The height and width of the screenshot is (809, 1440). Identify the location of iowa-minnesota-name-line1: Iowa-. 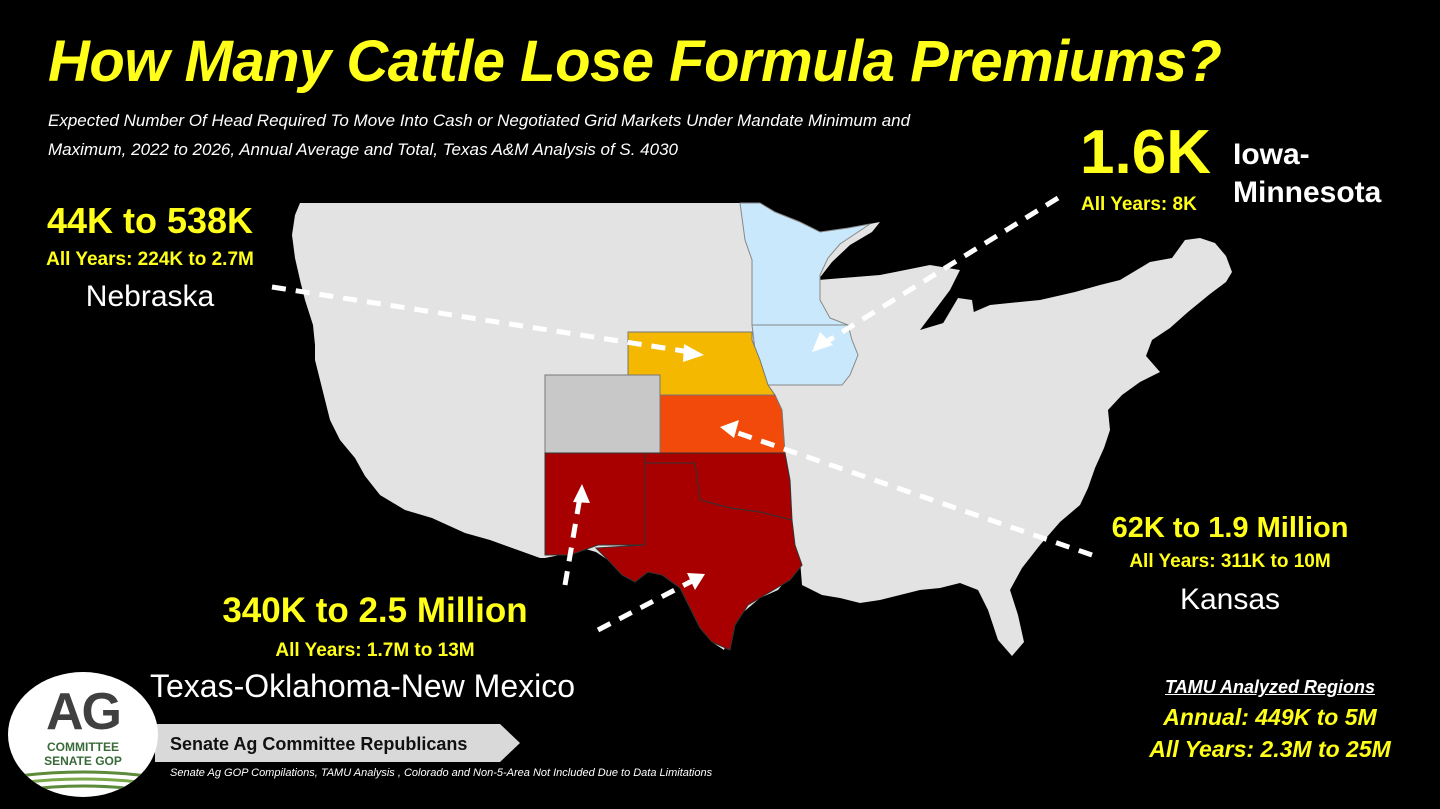
(1271, 154).